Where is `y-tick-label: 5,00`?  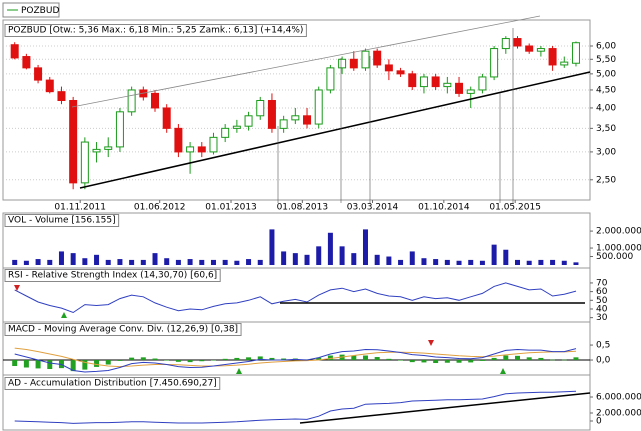 y-tick-label: 5,00 is located at coordinates (606, 74).